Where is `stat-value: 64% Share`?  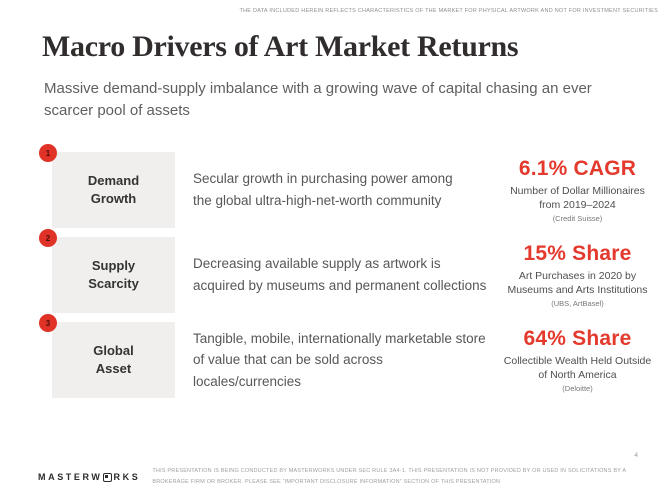
stat-value: 64% Share is located at coordinates (577, 339).